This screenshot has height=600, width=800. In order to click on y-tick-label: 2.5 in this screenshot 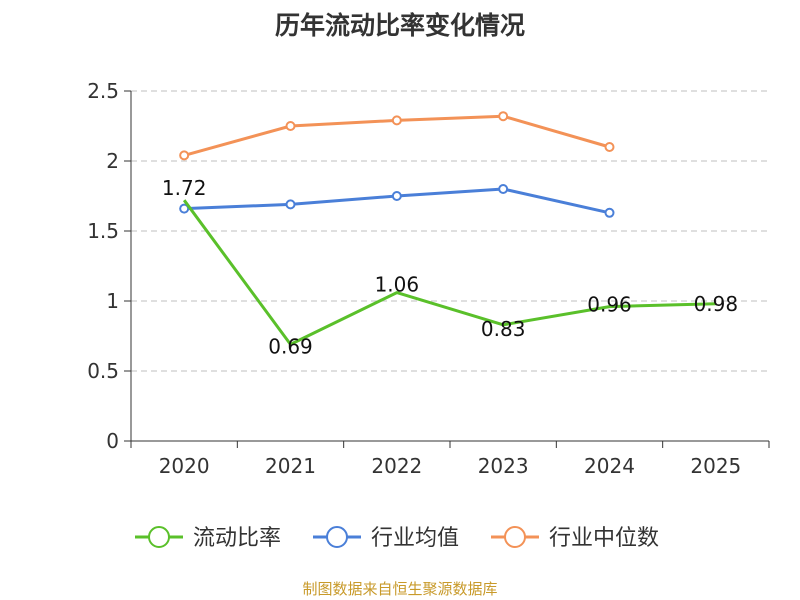, I will do `click(103, 91)`.